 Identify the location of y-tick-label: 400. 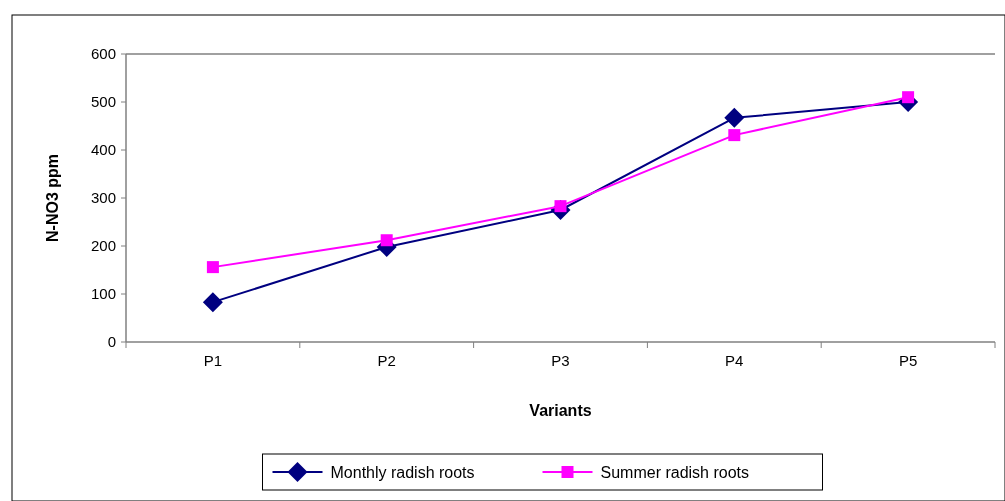
(103, 150).